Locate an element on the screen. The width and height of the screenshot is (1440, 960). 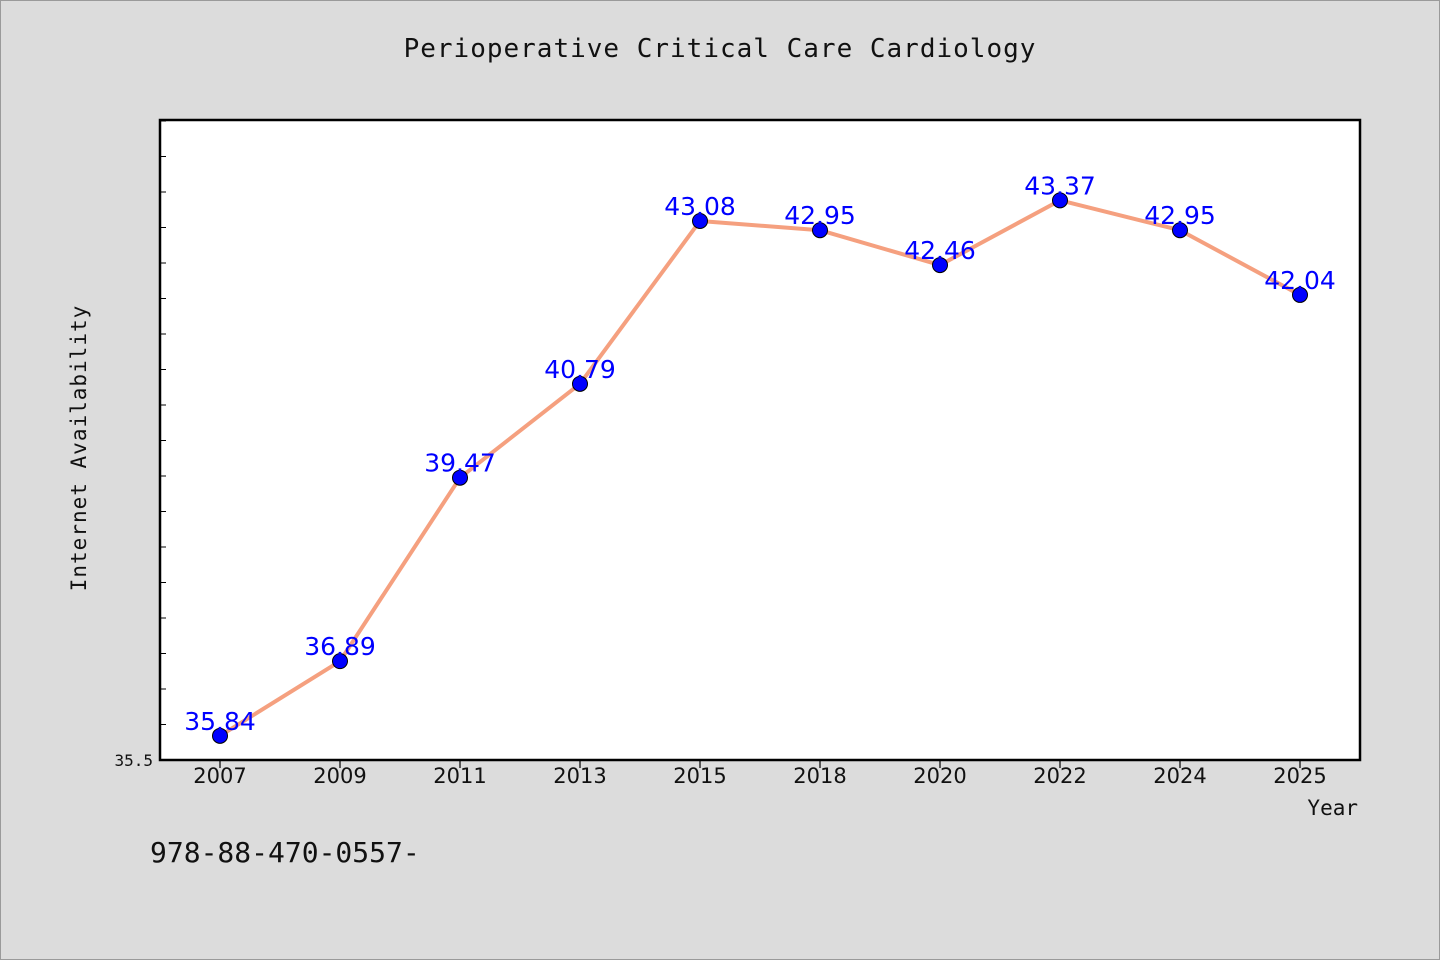
x-axis-label: Year is located at coordinates (1332, 808).